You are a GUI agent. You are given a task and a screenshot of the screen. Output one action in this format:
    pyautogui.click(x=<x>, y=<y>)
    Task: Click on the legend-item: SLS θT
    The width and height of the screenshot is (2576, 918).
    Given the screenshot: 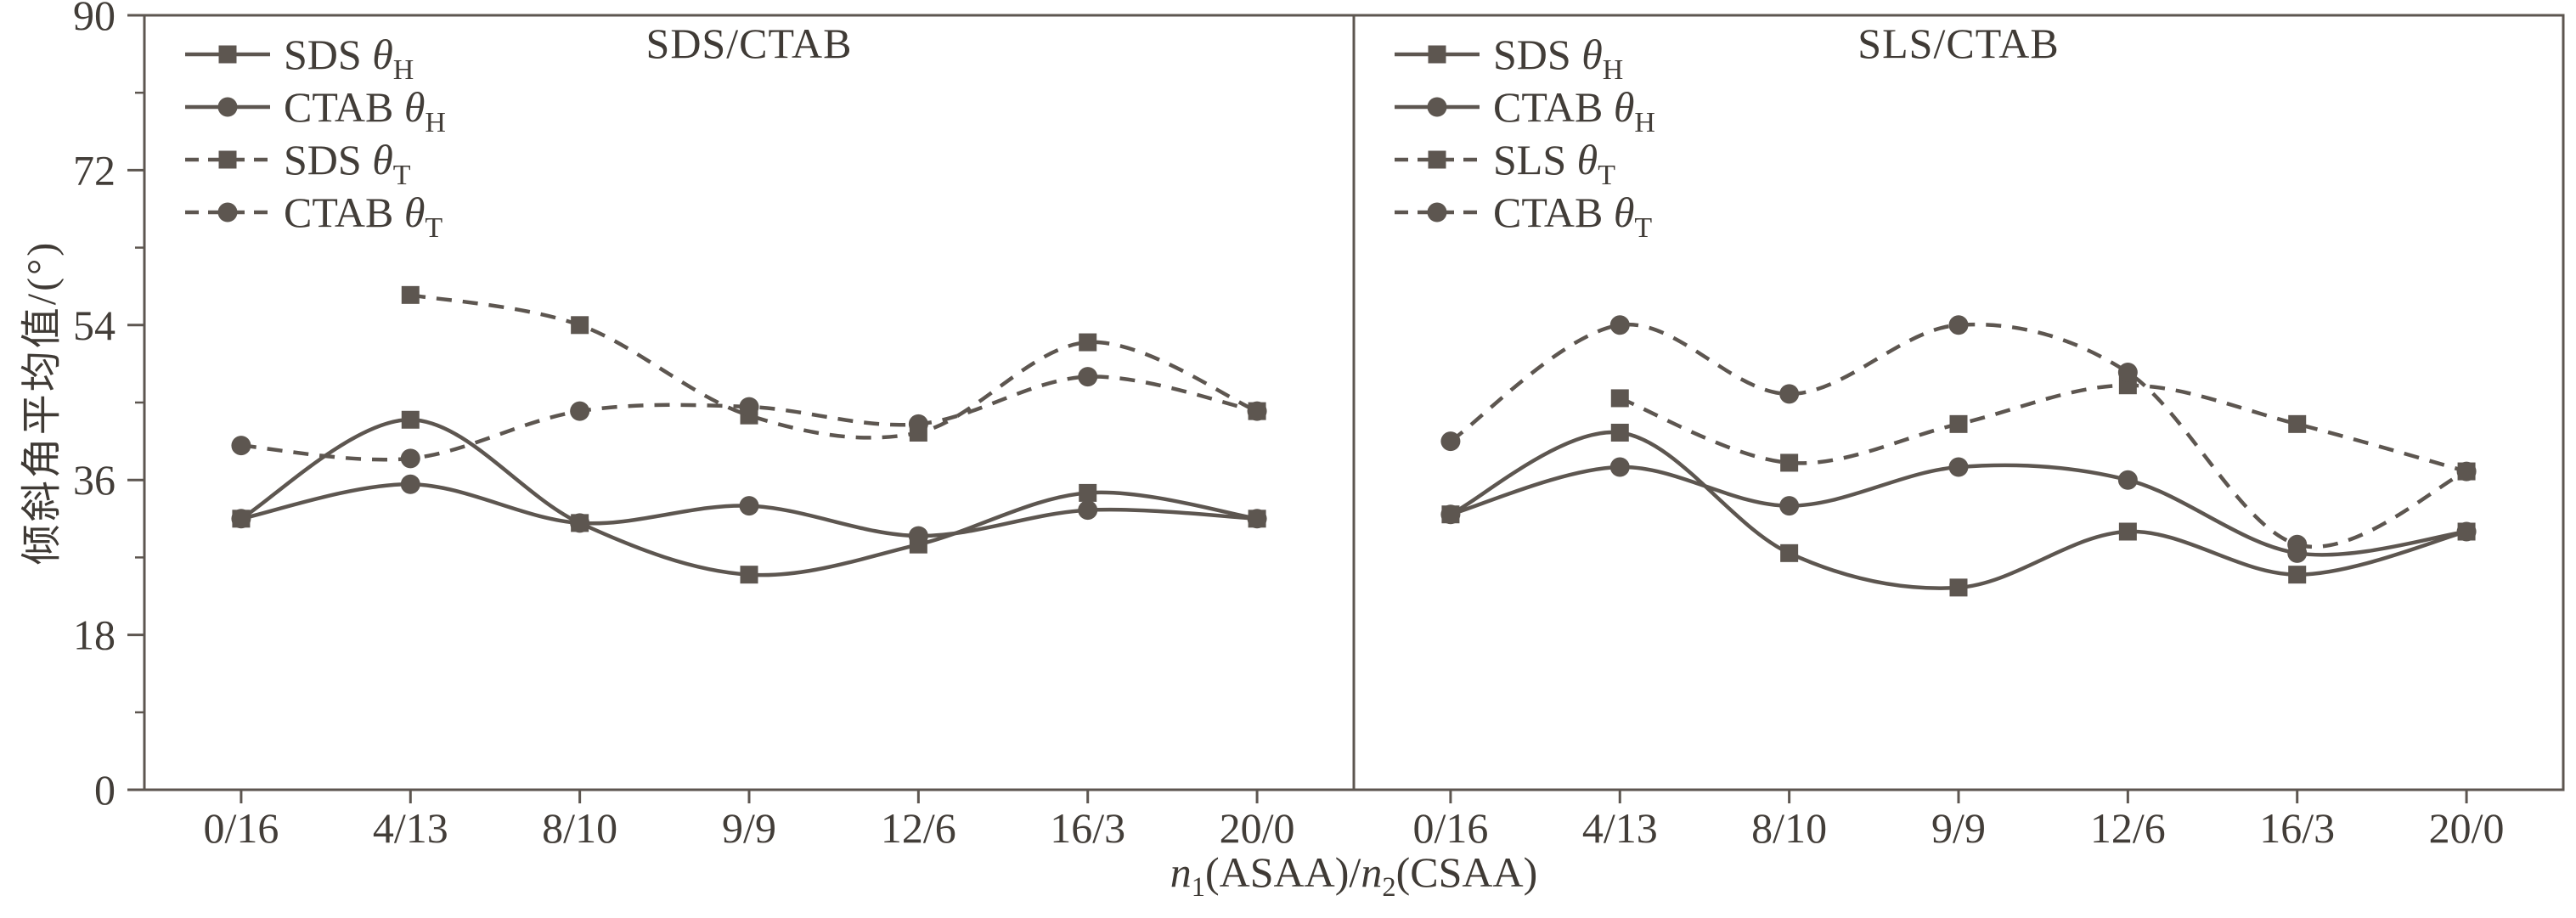 What is the action you would take?
    pyautogui.click(x=1505, y=163)
    